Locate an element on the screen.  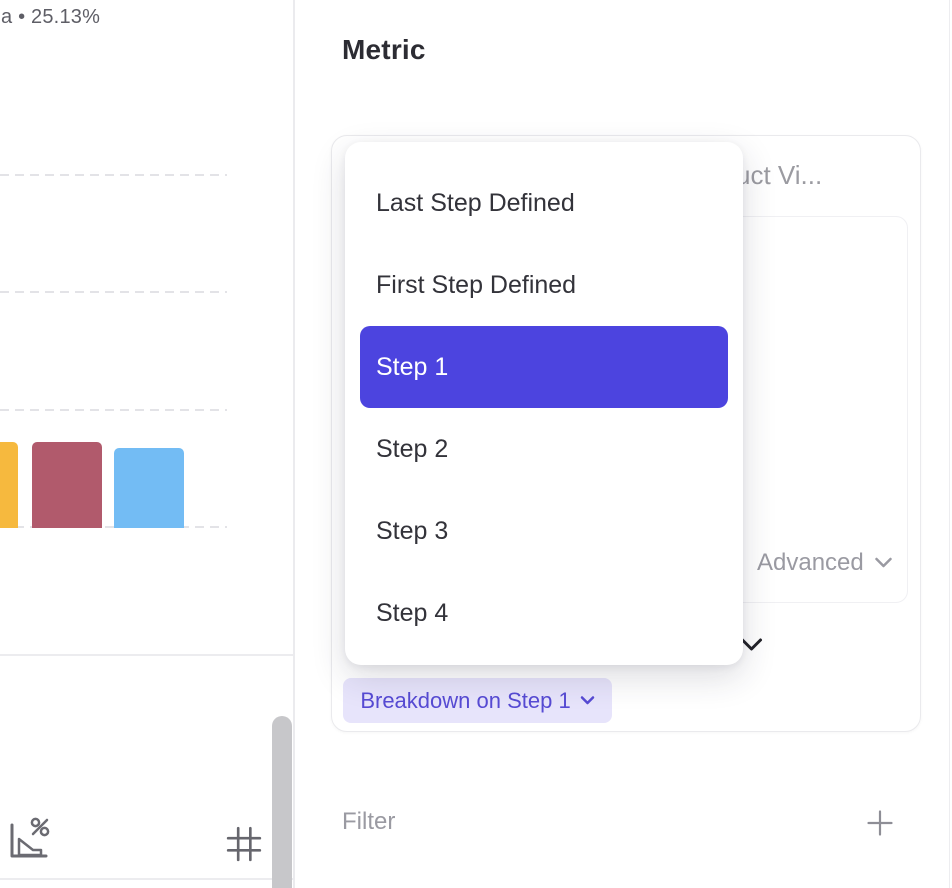
window-right-edge is located at coordinates (949, 444).